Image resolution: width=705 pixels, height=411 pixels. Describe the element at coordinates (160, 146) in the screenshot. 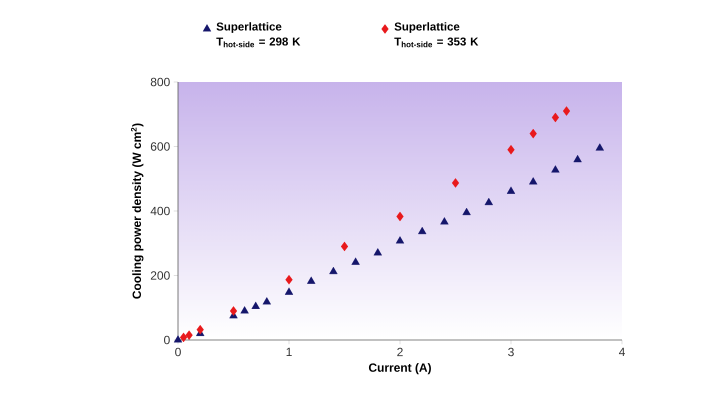

I see `y-tick-label: 600` at that location.